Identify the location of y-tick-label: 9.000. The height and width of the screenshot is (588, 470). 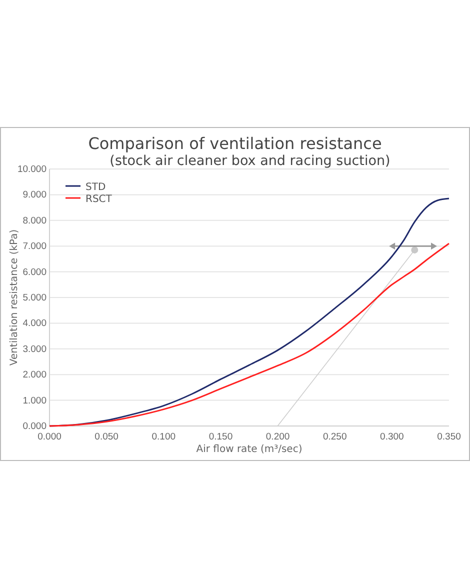
(34, 195).